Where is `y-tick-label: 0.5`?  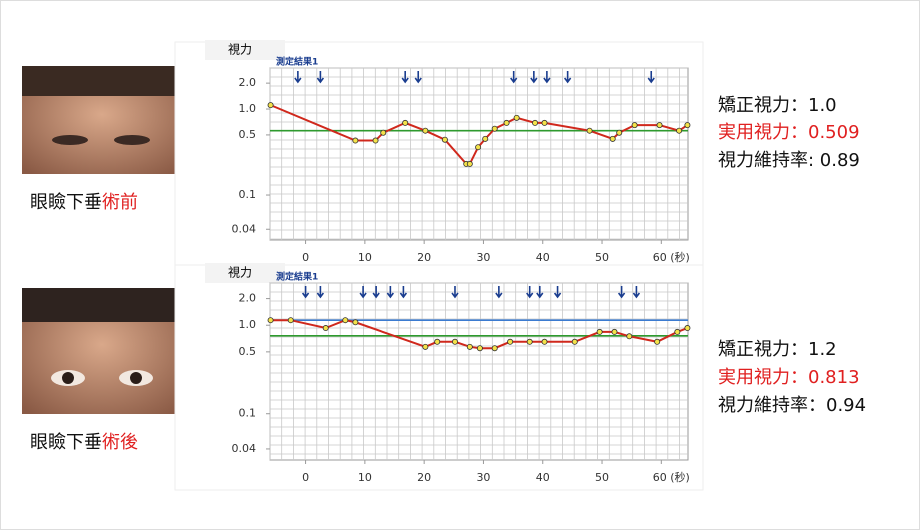 y-tick-label: 0.5 is located at coordinates (248, 134).